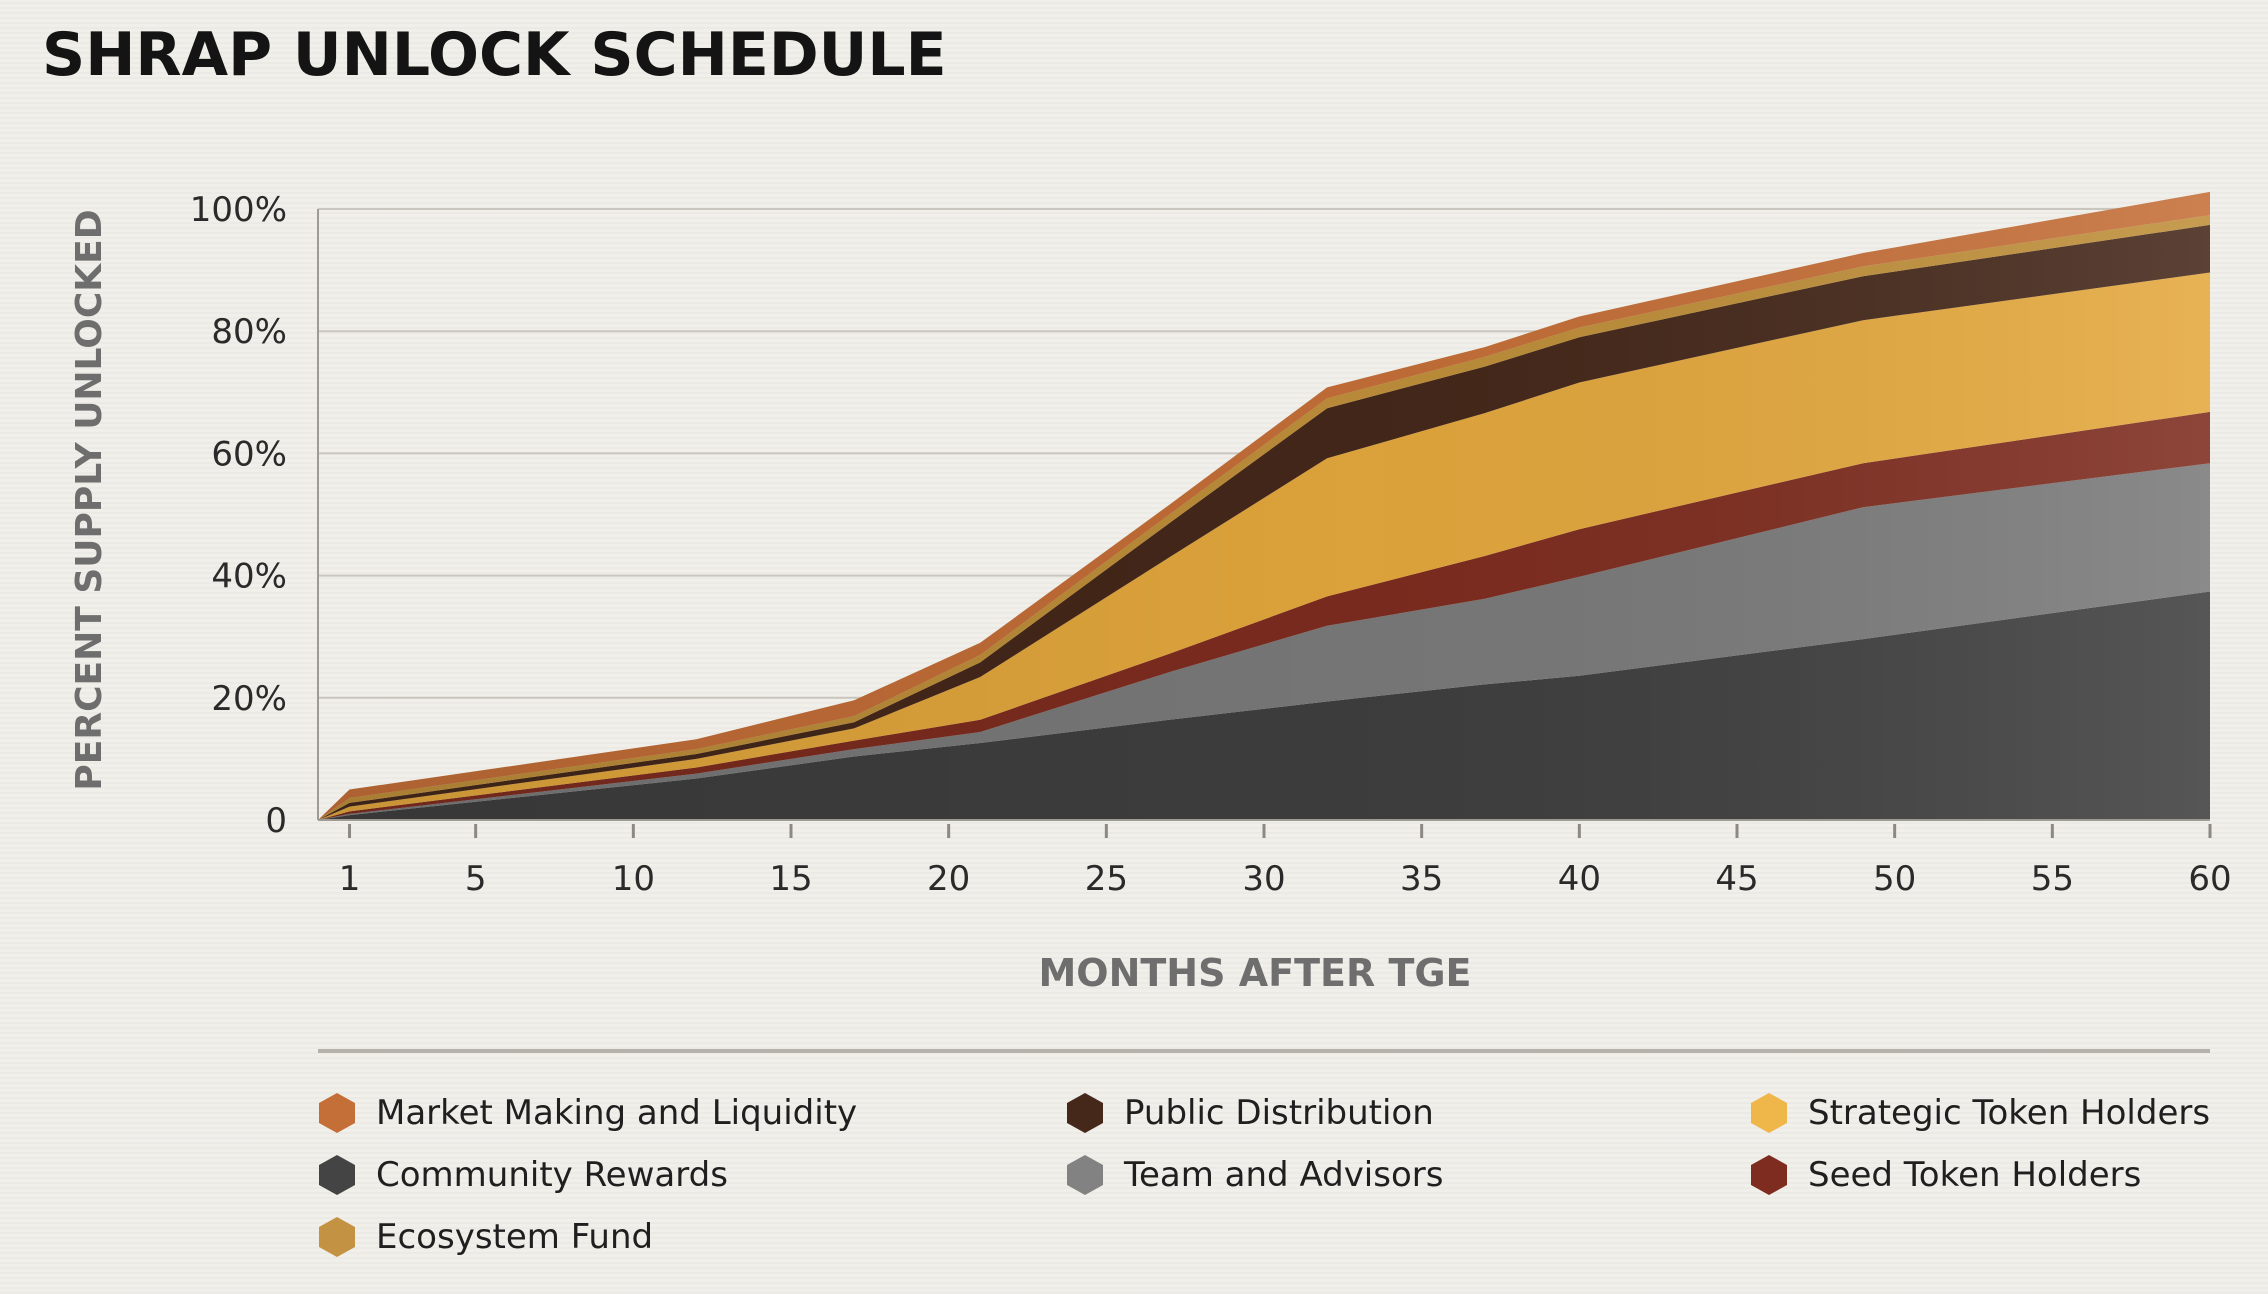 Image resolution: width=2268 pixels, height=1294 pixels. I want to click on legend-label: Market Making and Liquidity, so click(617, 1113).